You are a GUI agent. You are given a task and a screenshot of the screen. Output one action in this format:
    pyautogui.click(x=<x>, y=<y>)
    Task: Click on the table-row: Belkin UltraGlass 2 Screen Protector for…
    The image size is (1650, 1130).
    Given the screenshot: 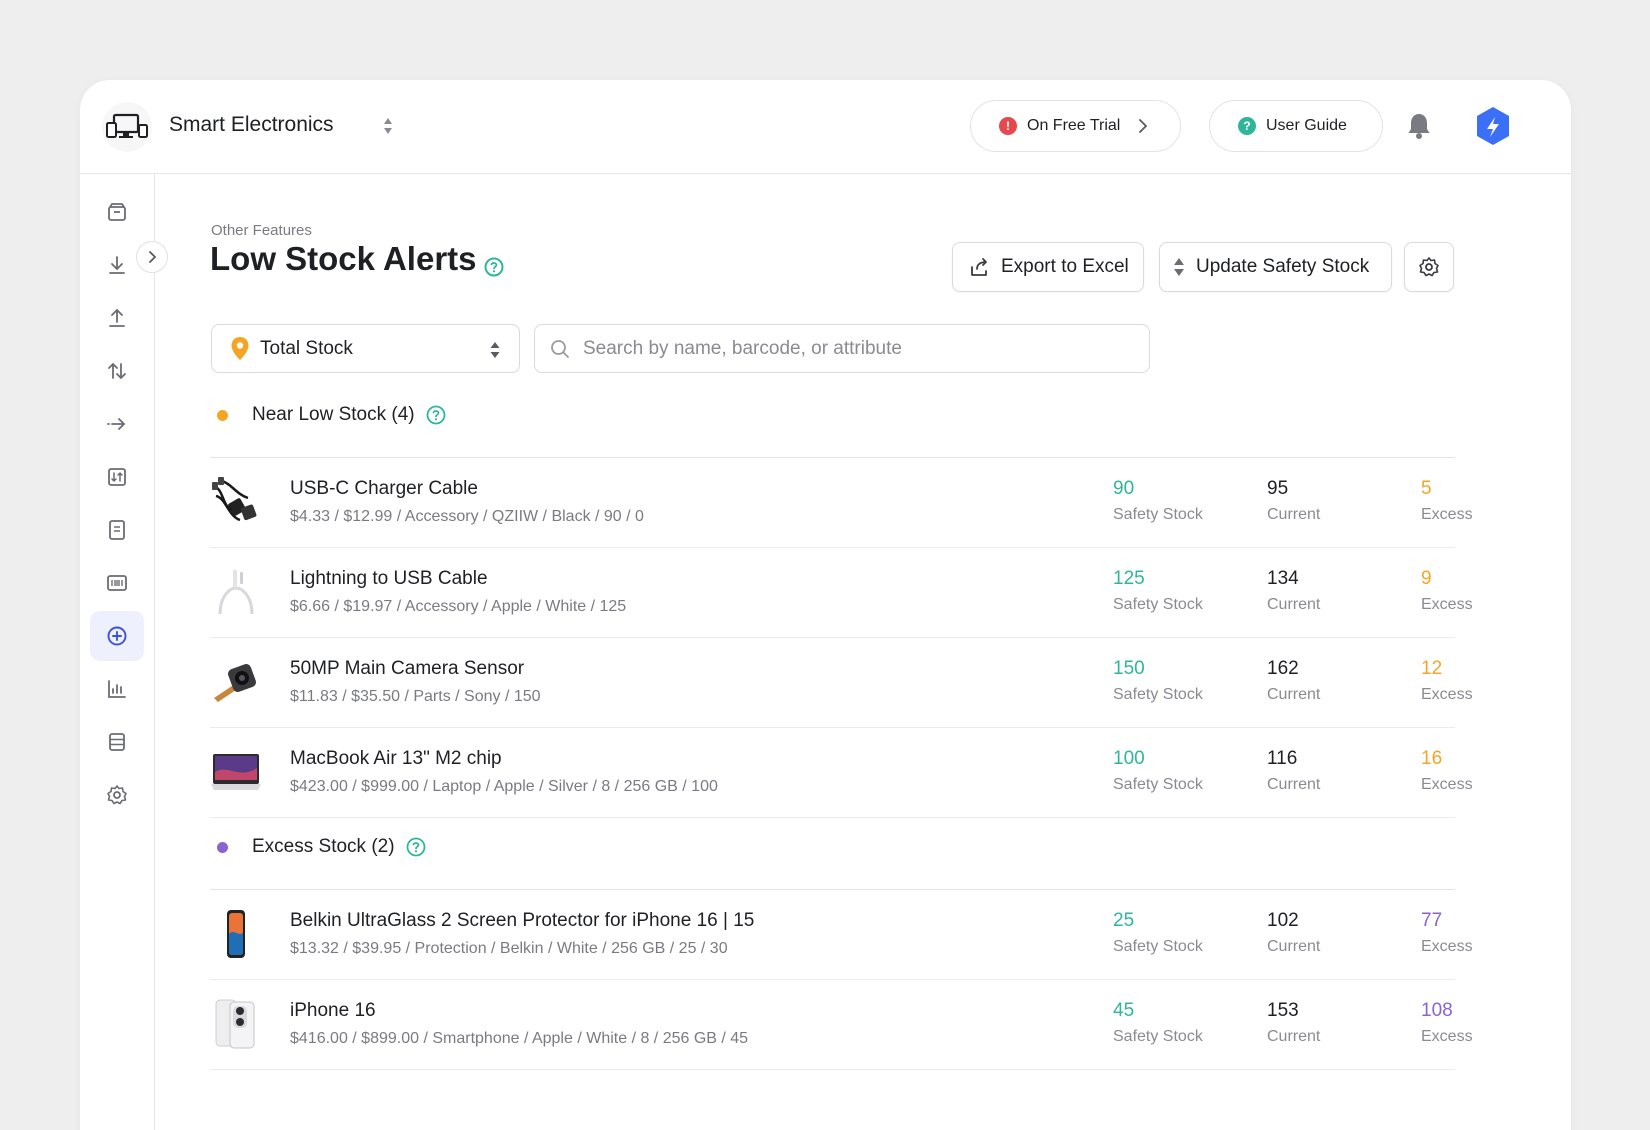 What is the action you would take?
    pyautogui.click(x=841, y=935)
    